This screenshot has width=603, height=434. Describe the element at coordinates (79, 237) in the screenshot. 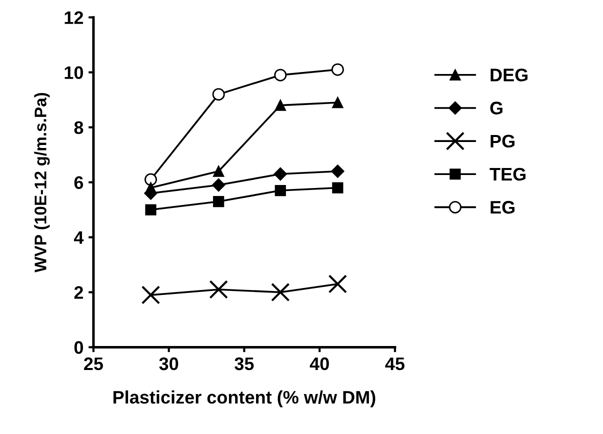

I see `y-tick-label: 4` at that location.